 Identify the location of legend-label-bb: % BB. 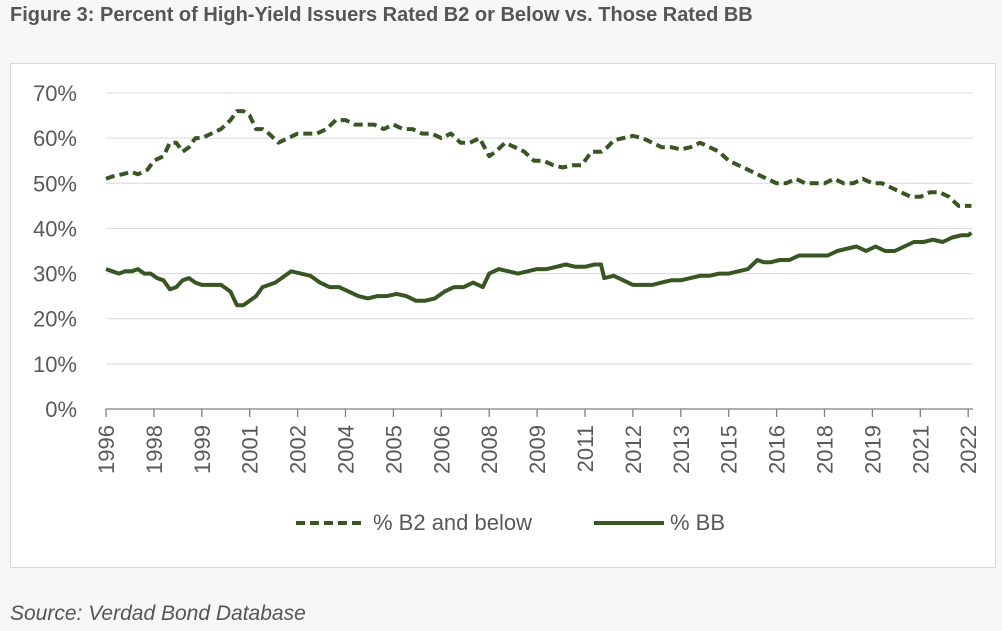
(697, 522).